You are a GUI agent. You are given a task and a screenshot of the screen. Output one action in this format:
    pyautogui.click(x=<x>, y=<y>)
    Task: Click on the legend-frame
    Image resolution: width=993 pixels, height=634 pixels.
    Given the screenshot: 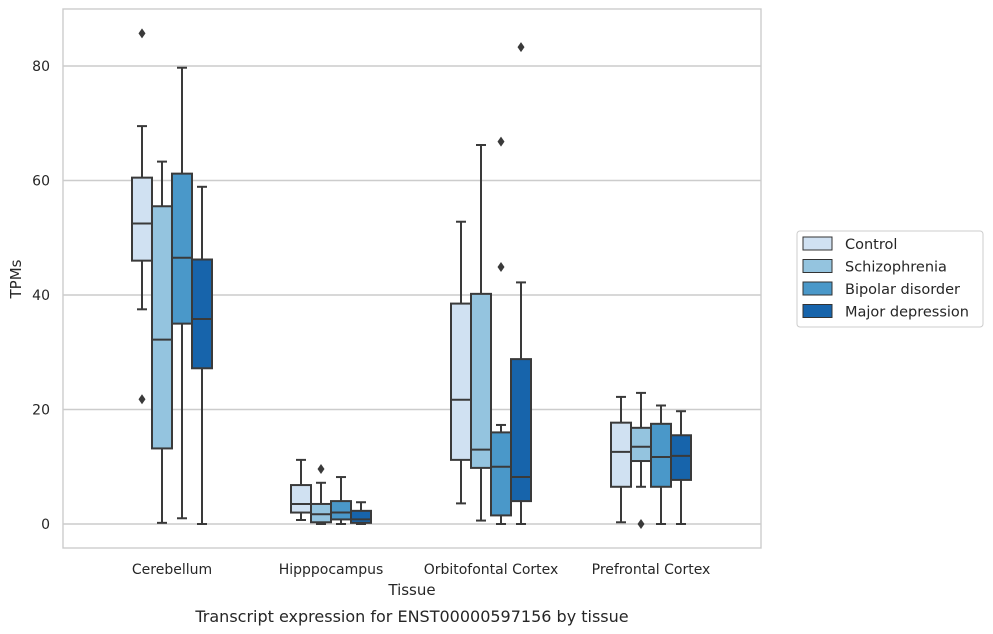 What is the action you would take?
    pyautogui.click(x=890, y=279)
    